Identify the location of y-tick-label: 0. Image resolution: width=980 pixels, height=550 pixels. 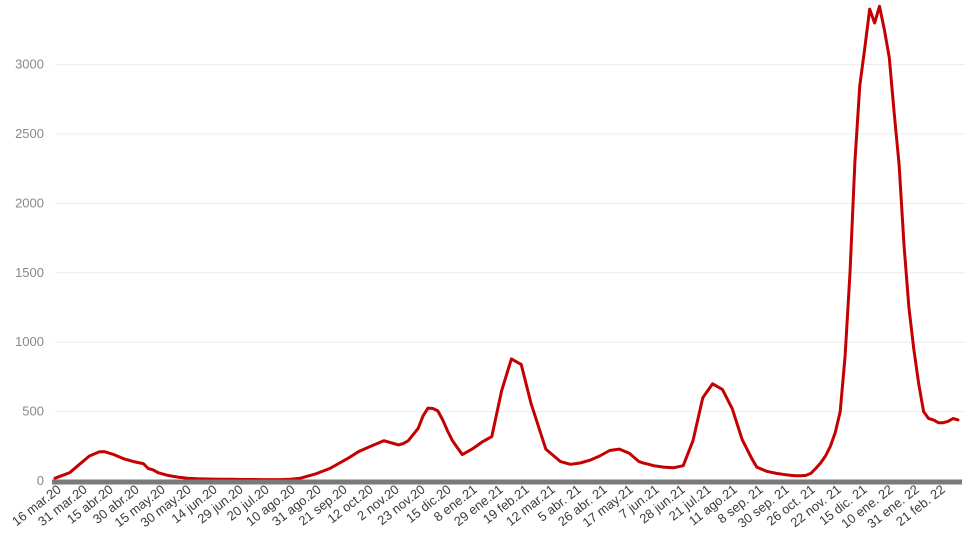
(40, 480).